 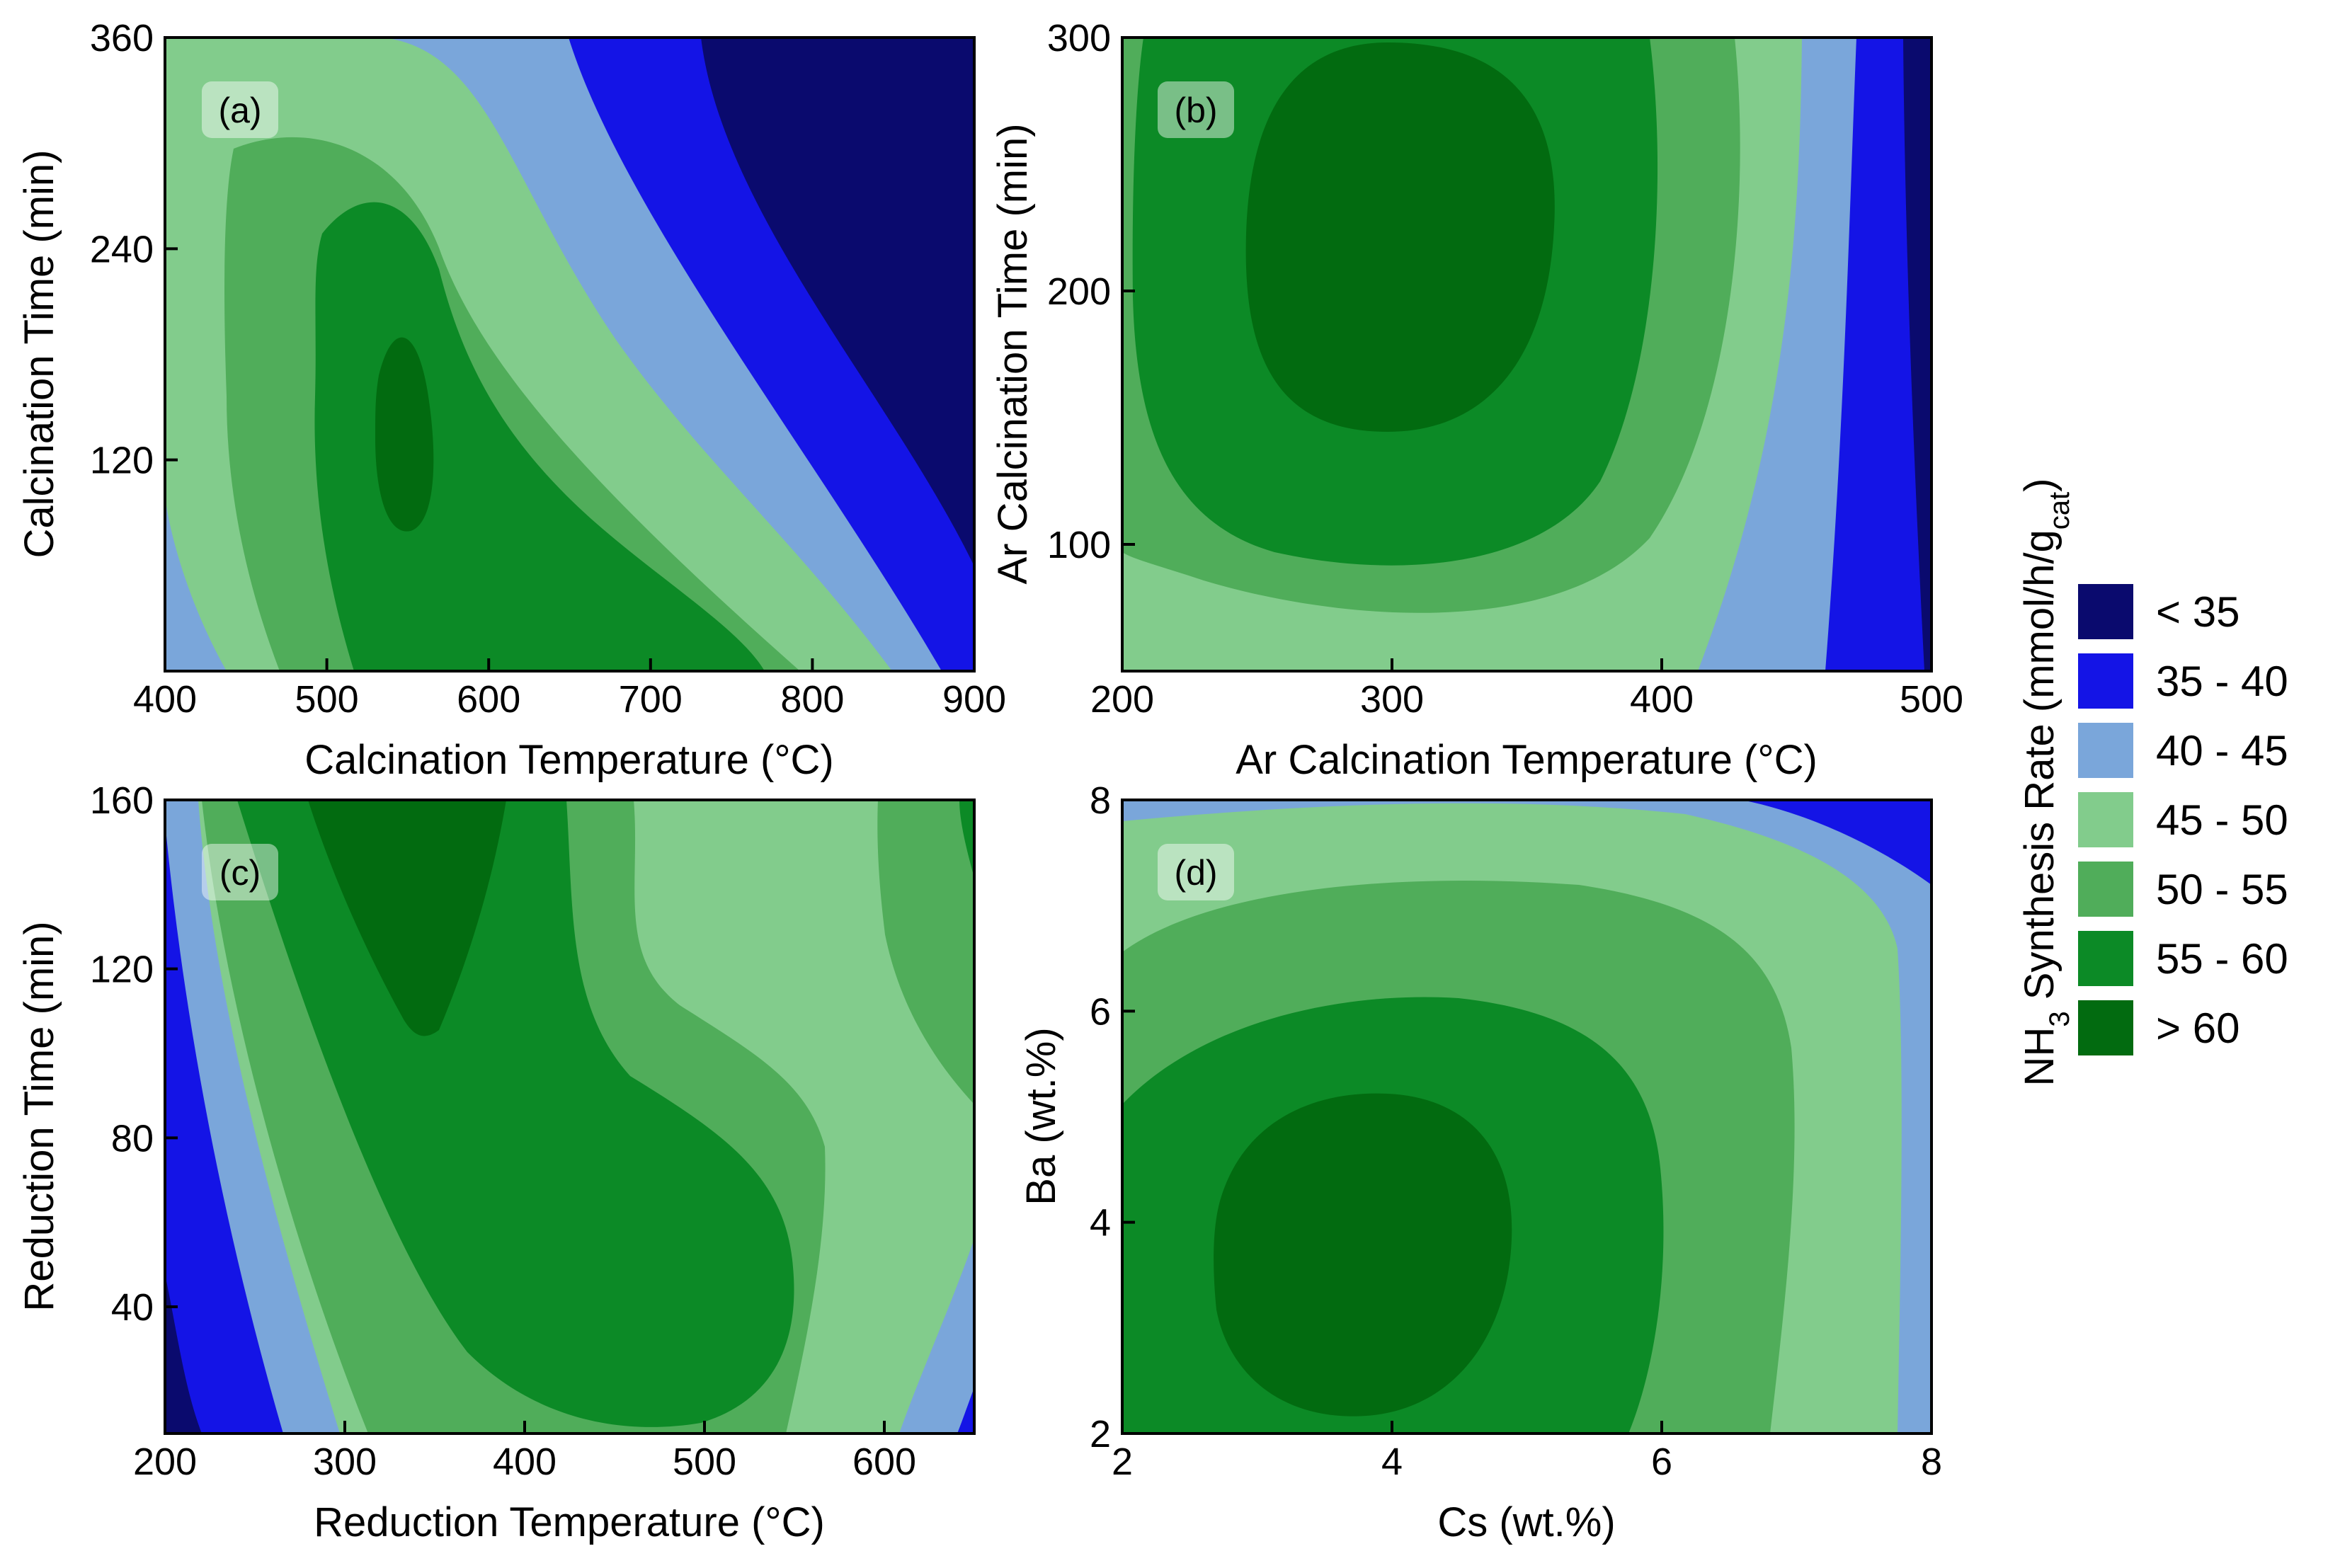 I want to click on panel-b-ylabel: Ar Calcination Time (min), so click(x=1013, y=353).